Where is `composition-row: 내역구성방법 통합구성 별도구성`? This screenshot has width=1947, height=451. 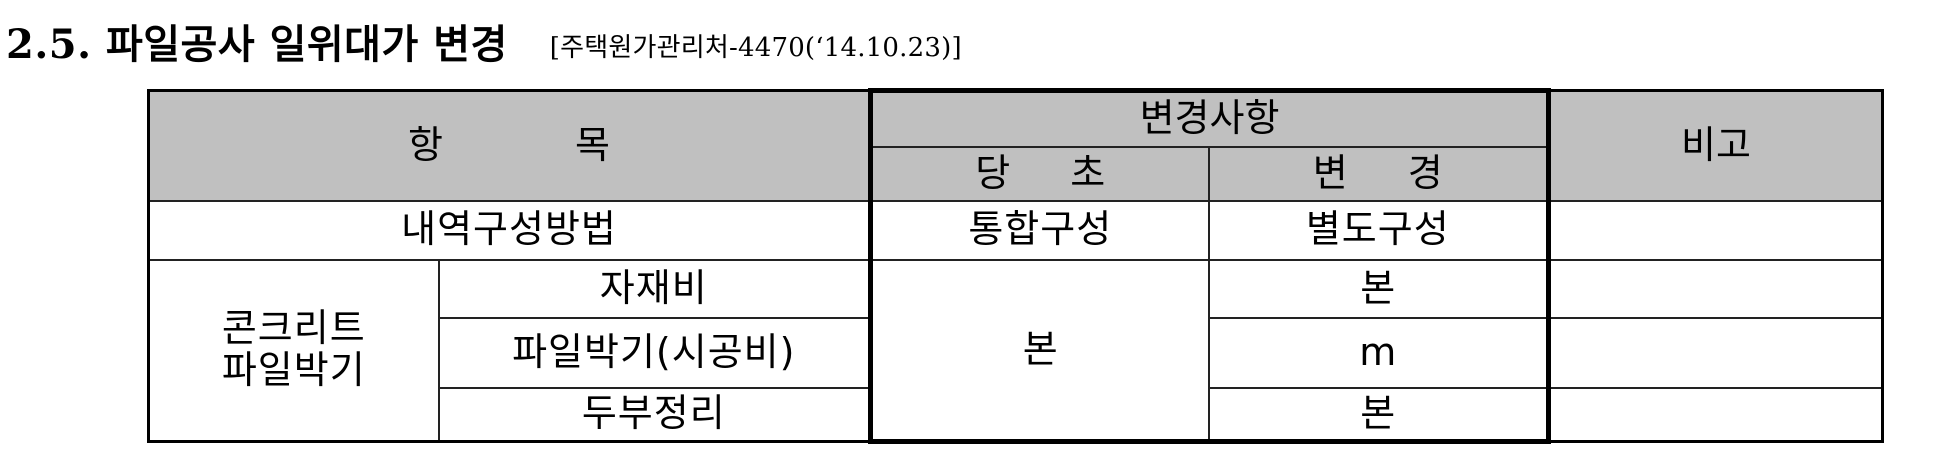 composition-row: 내역구성방법 통합구성 별도구성 is located at coordinates (1015, 230).